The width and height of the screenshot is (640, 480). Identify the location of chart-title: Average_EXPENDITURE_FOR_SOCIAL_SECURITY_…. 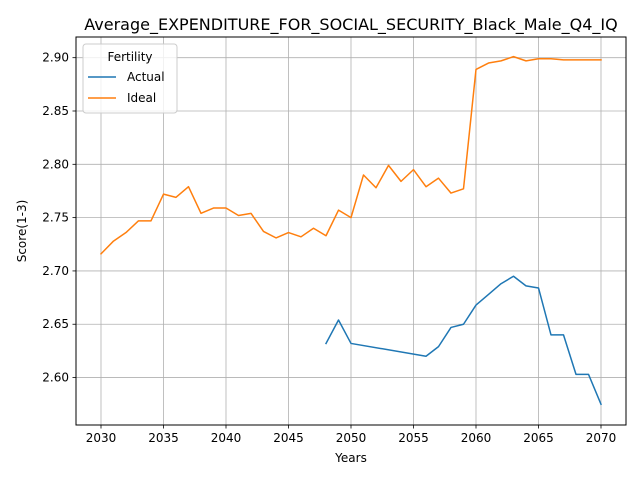
(350, 25).